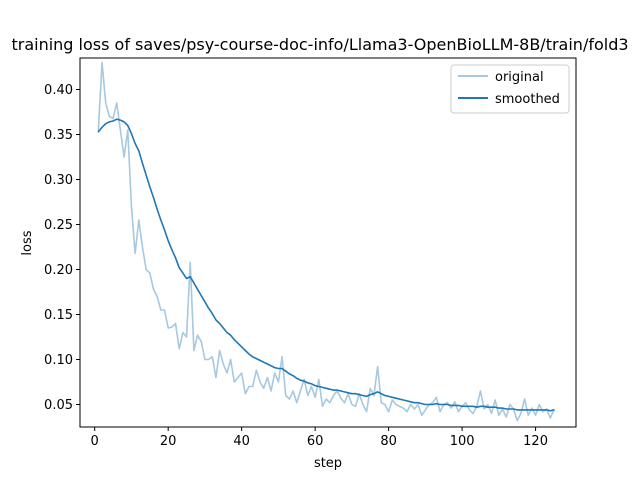 The image size is (640, 480). I want to click on y-tick-label: 0.25, so click(58, 225).